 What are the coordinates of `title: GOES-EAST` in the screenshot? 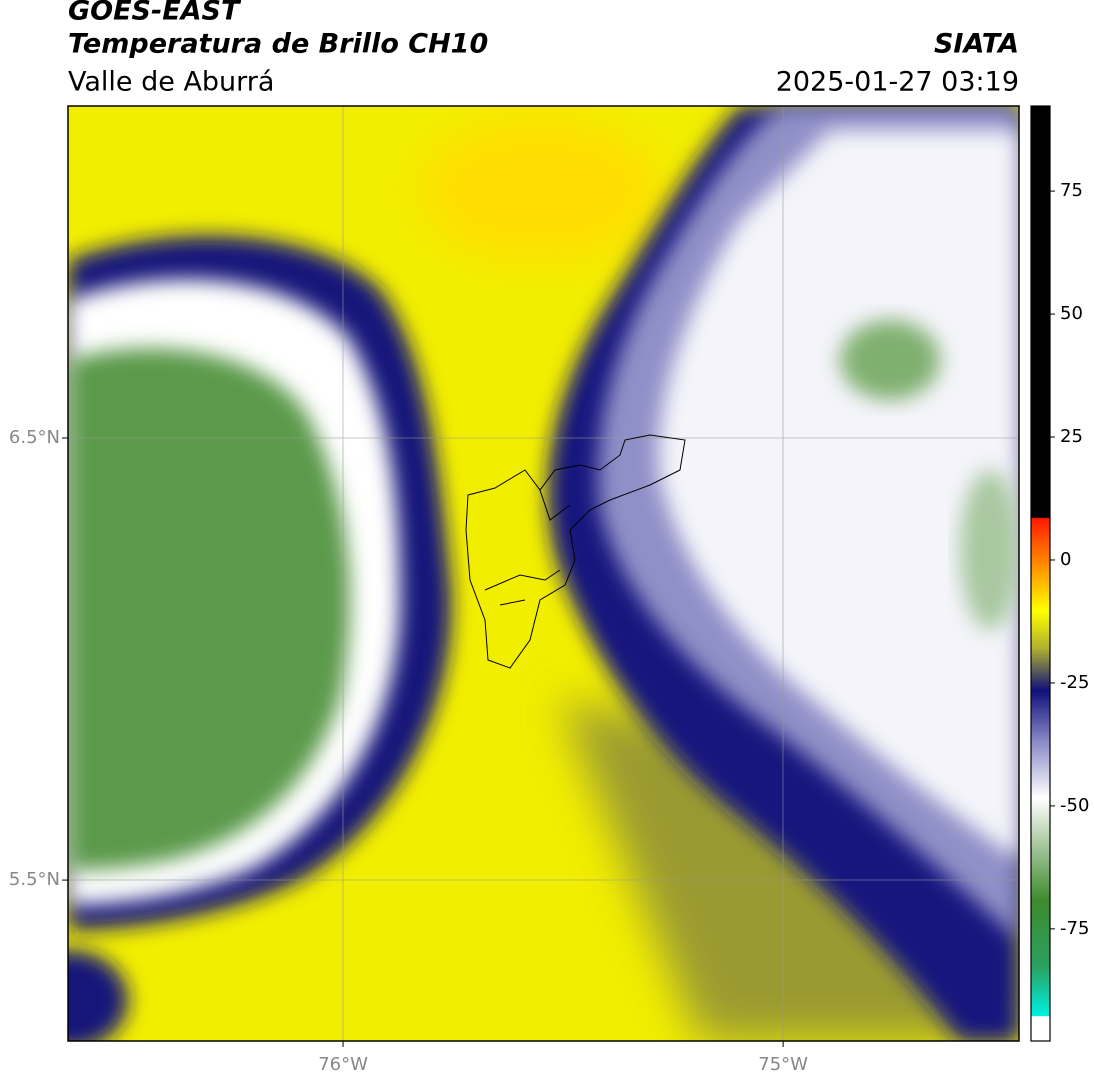 It's located at (155, 13).